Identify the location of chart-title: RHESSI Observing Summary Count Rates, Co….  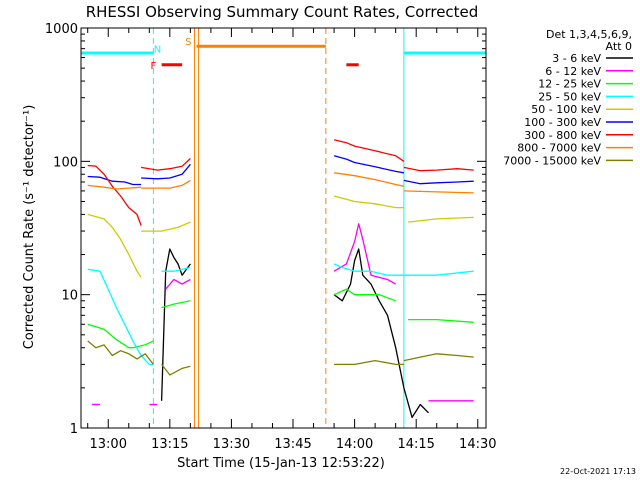
(282, 12).